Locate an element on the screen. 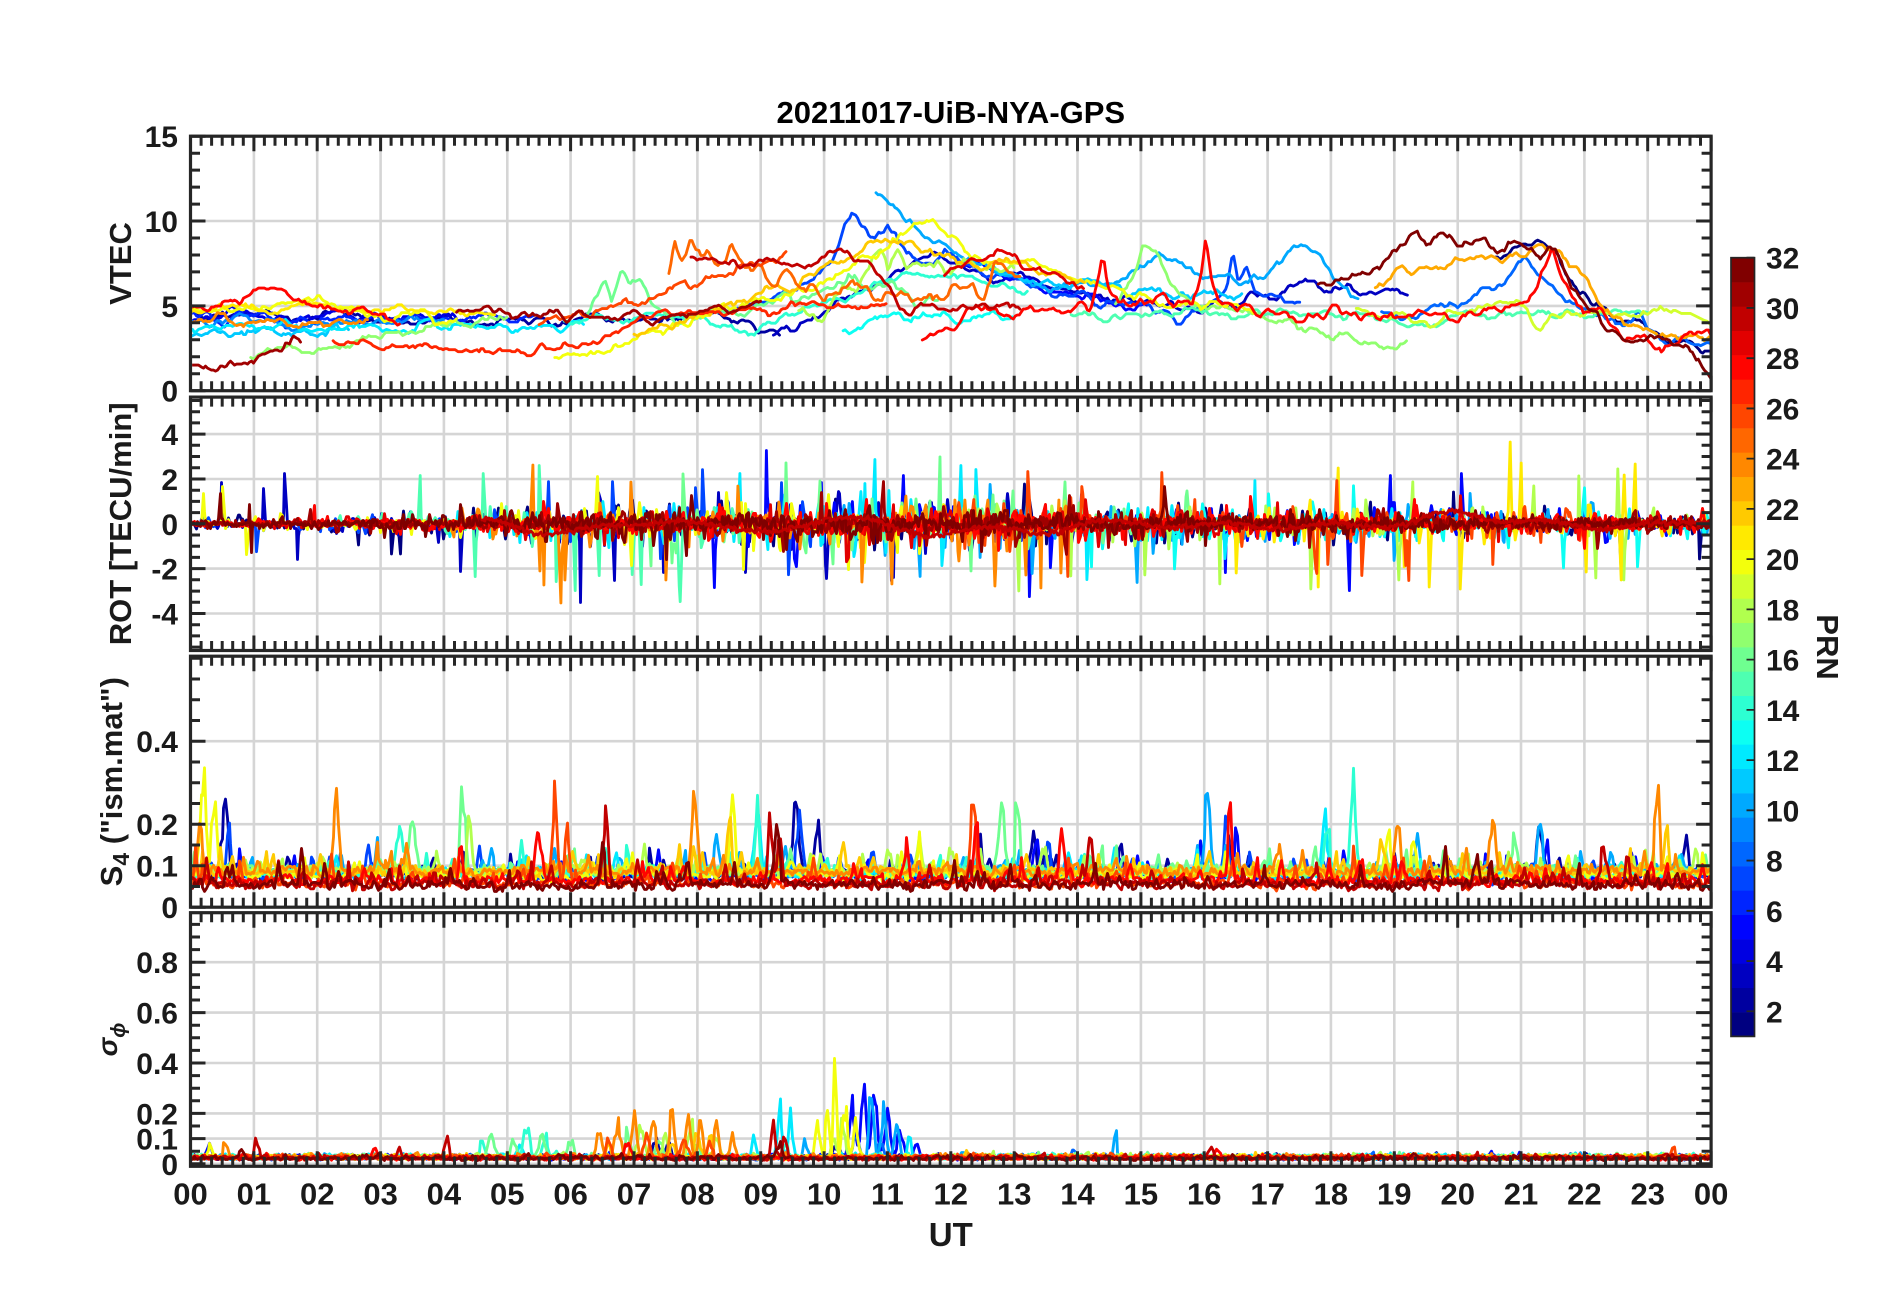 Image resolution: width=1902 pixels, height=1297 pixels. svg-text: UT is located at coordinates (951, 1234).